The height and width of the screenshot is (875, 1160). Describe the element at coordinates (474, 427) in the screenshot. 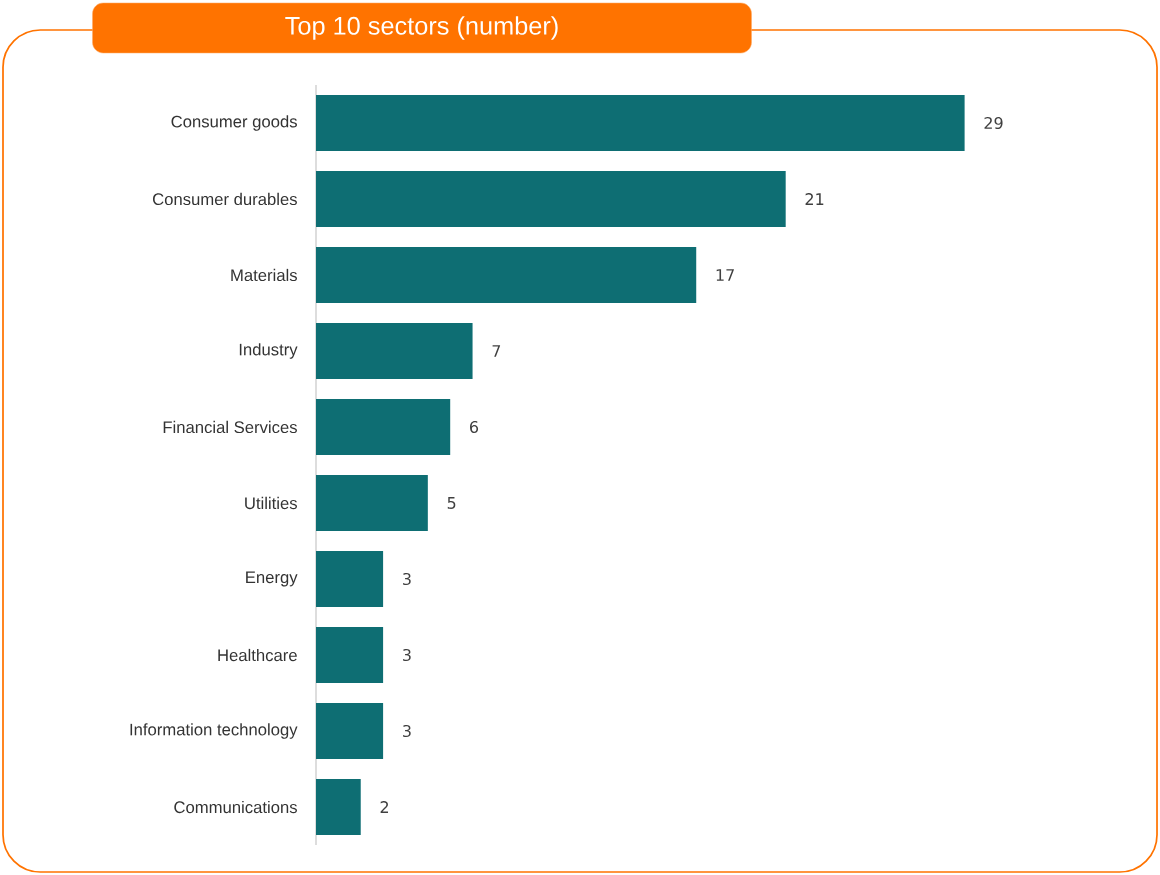

I see `data-label: 6` at that location.